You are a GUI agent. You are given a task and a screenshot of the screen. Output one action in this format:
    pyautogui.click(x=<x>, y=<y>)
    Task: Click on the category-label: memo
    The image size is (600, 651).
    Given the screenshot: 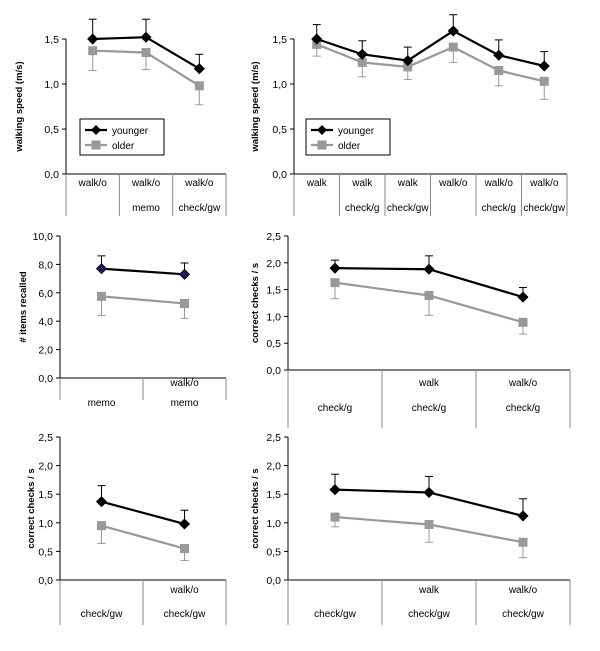 What is the action you would take?
    pyautogui.click(x=102, y=403)
    